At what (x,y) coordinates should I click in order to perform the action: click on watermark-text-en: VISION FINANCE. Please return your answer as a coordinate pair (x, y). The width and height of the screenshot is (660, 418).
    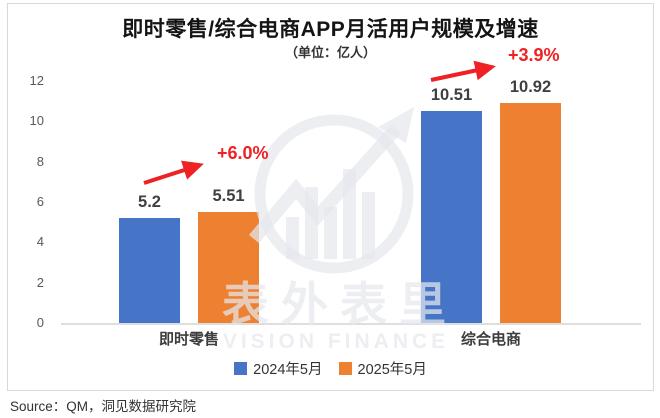
    Looking at the image, I should click on (336, 341).